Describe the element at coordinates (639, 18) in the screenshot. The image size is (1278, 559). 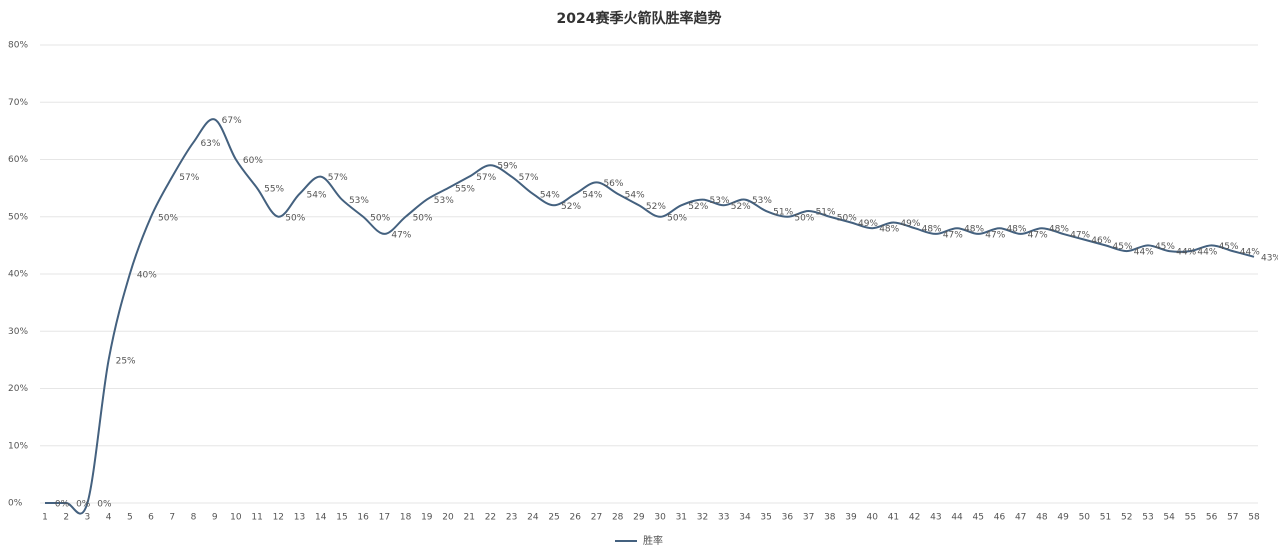
I see `chart-title: 2024赛季火箭队胜率趋势` at that location.